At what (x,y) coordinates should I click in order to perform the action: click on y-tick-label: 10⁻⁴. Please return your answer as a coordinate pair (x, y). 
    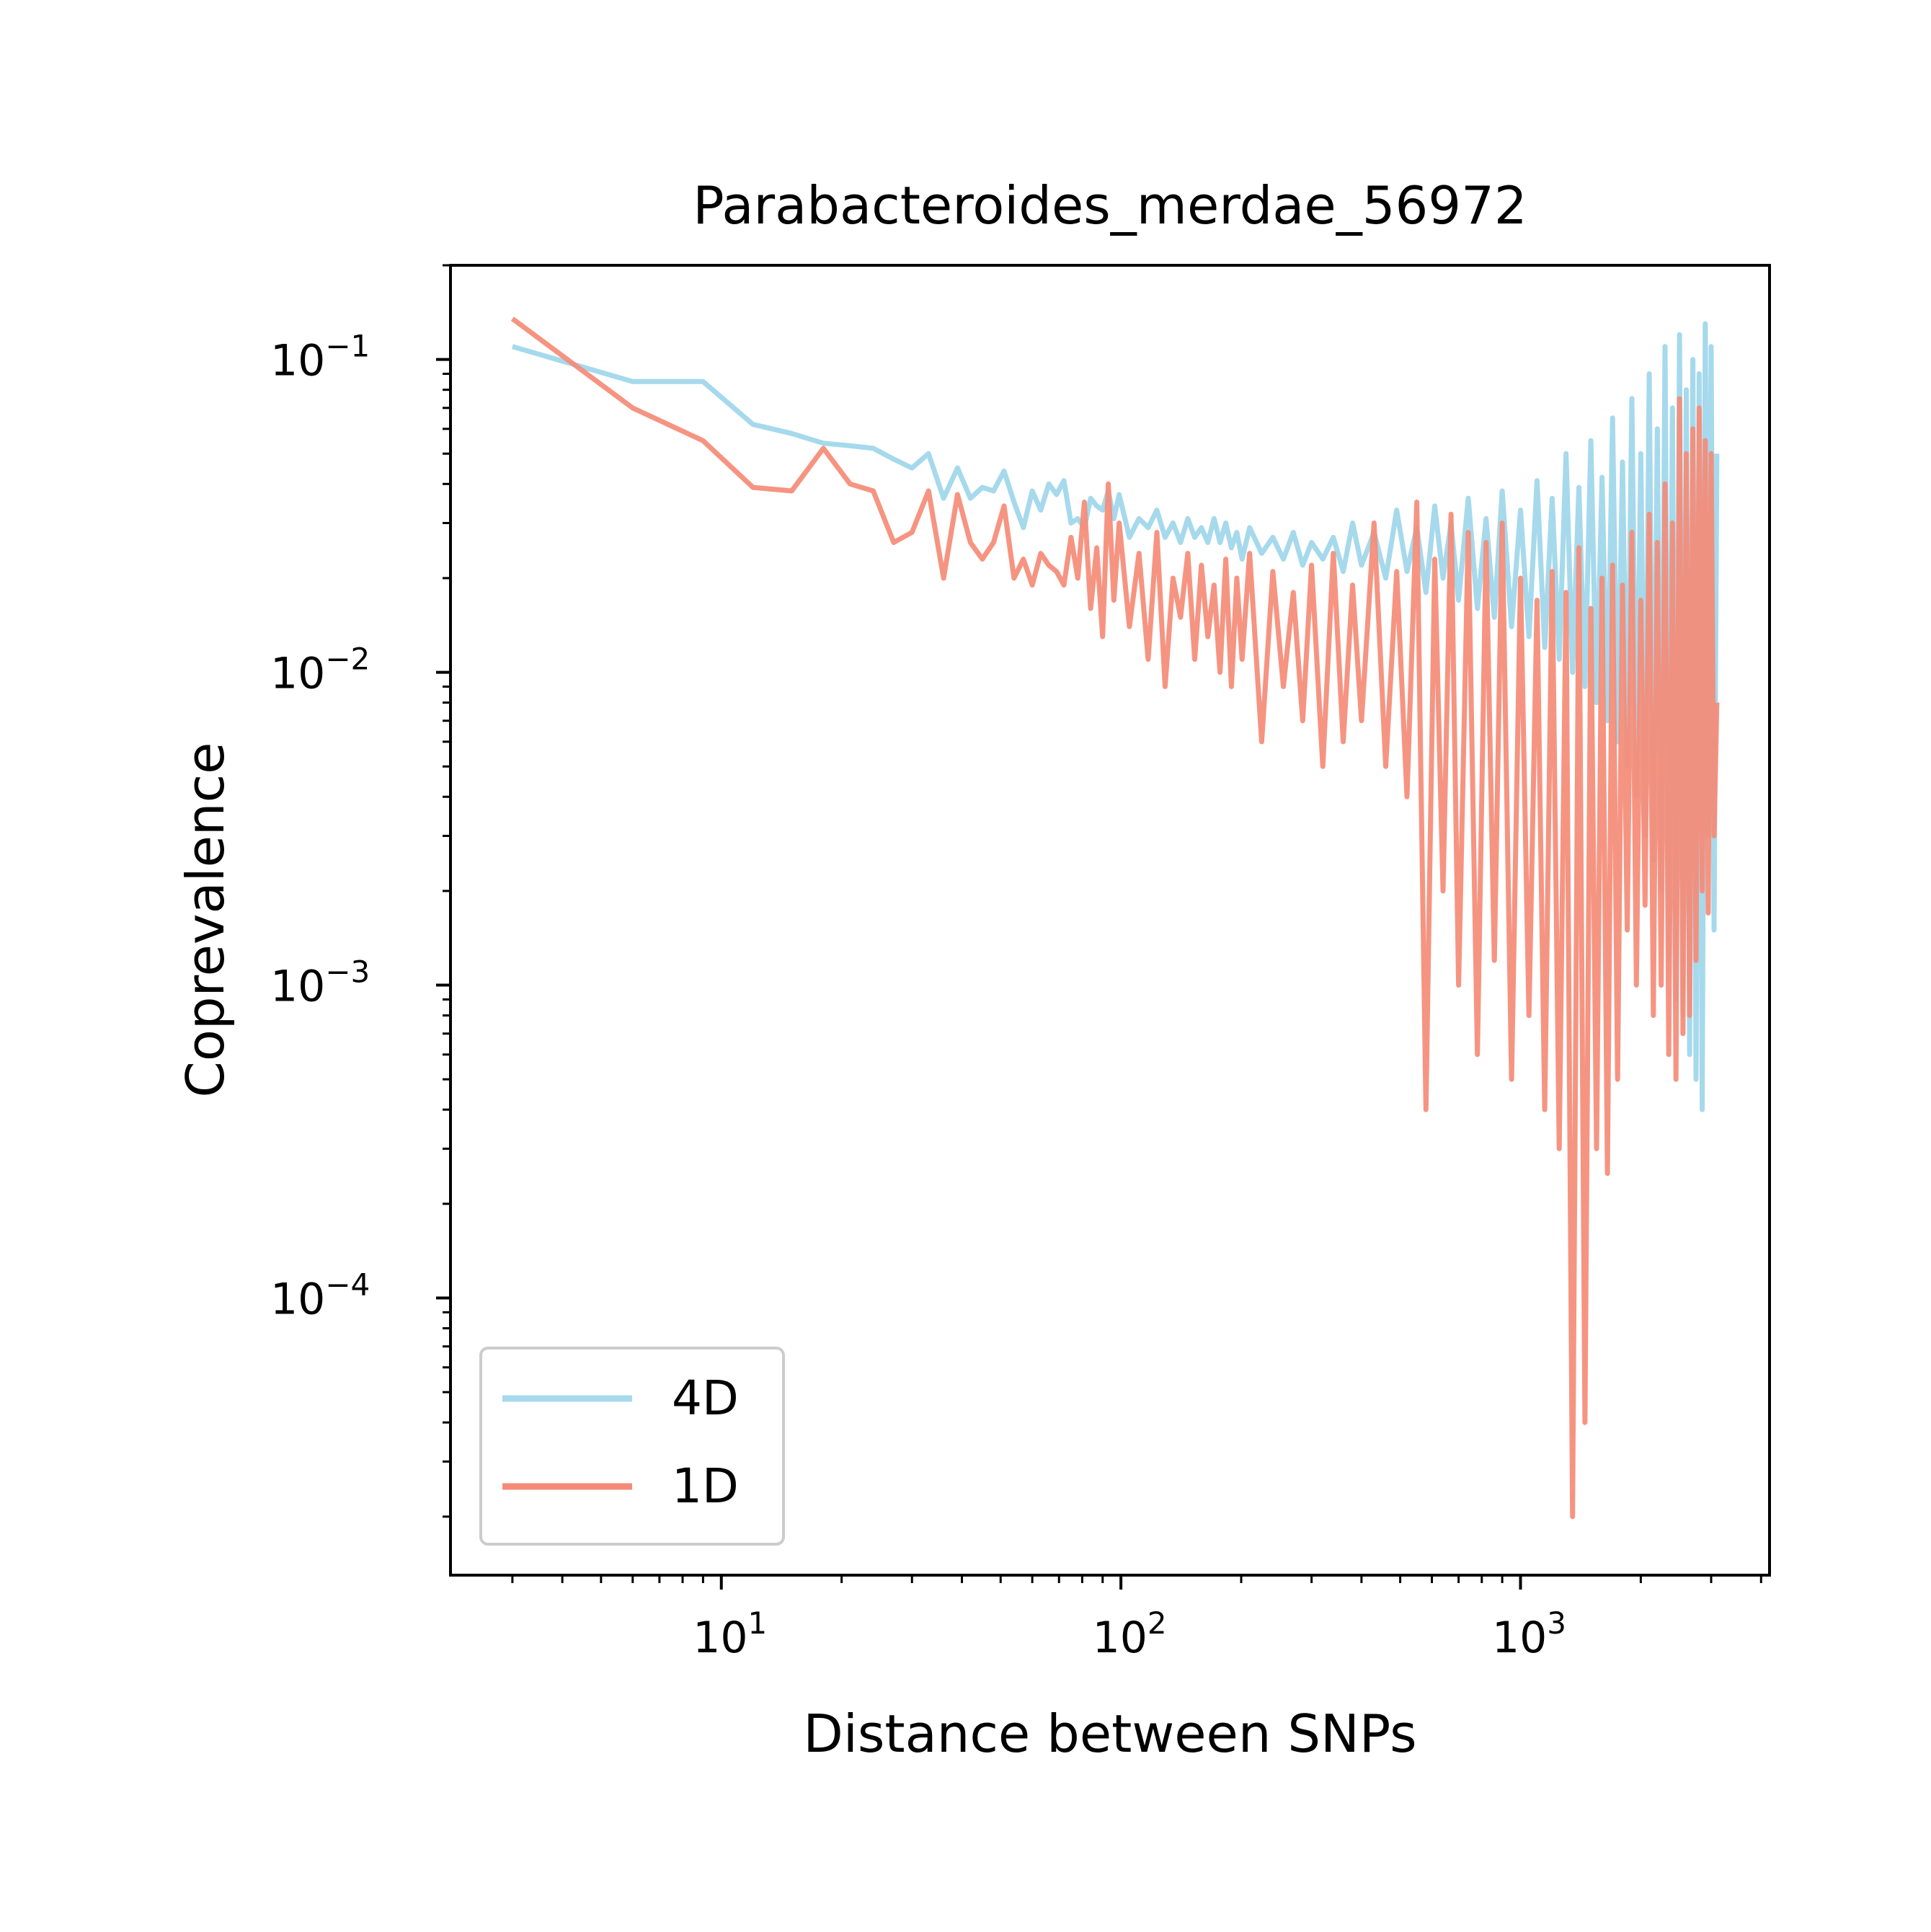
    Looking at the image, I should click on (320, 1295).